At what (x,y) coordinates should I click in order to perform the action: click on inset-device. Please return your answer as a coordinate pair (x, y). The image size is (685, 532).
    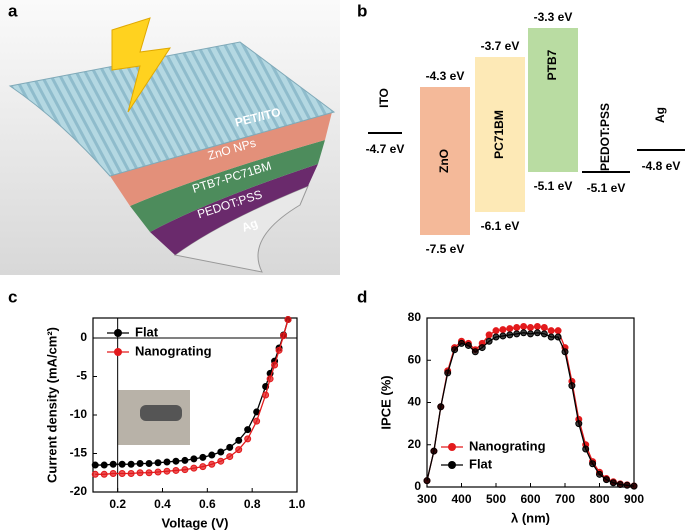
    Looking at the image, I should click on (161, 413).